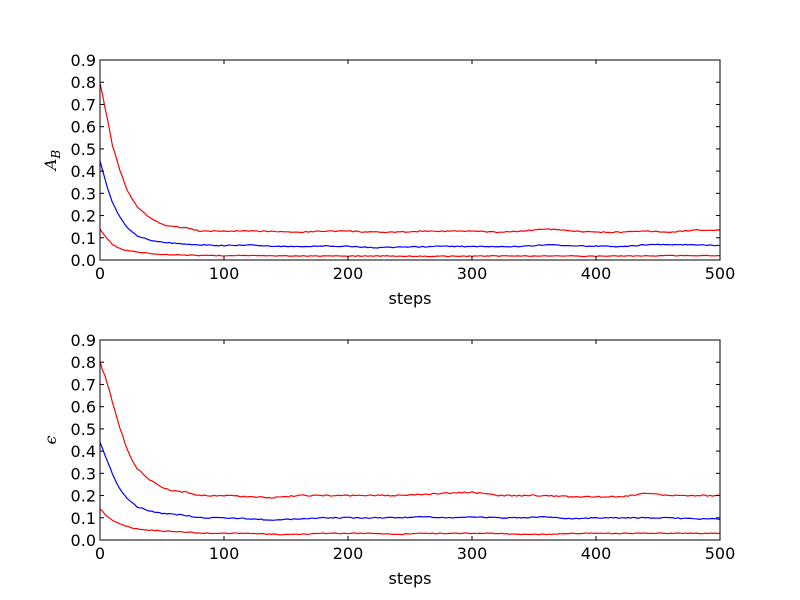 The width and height of the screenshot is (800, 600). I want to click on top-y-tick-label: 0.6, so click(83, 127).